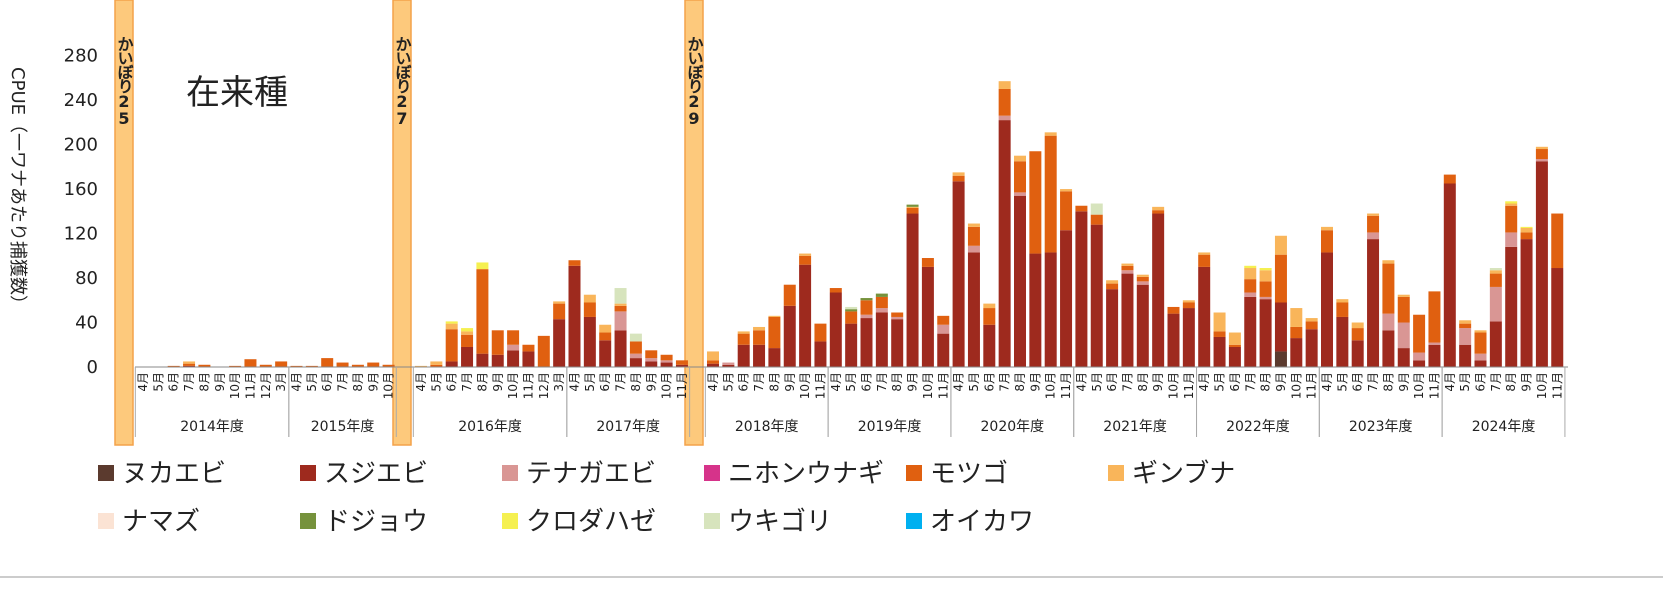 The height and width of the screenshot is (612, 1663). What do you see at coordinates (591, 522) in the screenshot?
I see `legend-label: クロダハゼ` at bounding box center [591, 522].